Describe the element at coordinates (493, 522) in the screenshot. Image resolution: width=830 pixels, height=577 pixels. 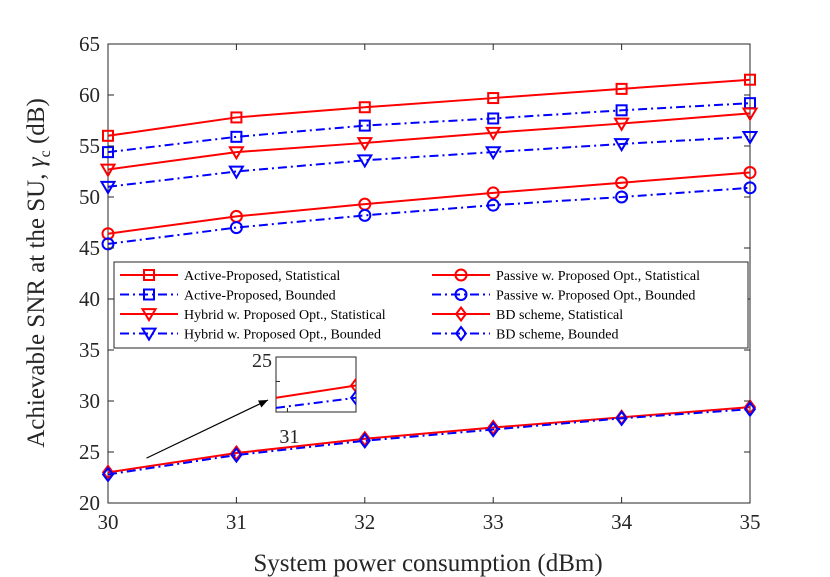
I see `x-tick-label: 33` at that location.